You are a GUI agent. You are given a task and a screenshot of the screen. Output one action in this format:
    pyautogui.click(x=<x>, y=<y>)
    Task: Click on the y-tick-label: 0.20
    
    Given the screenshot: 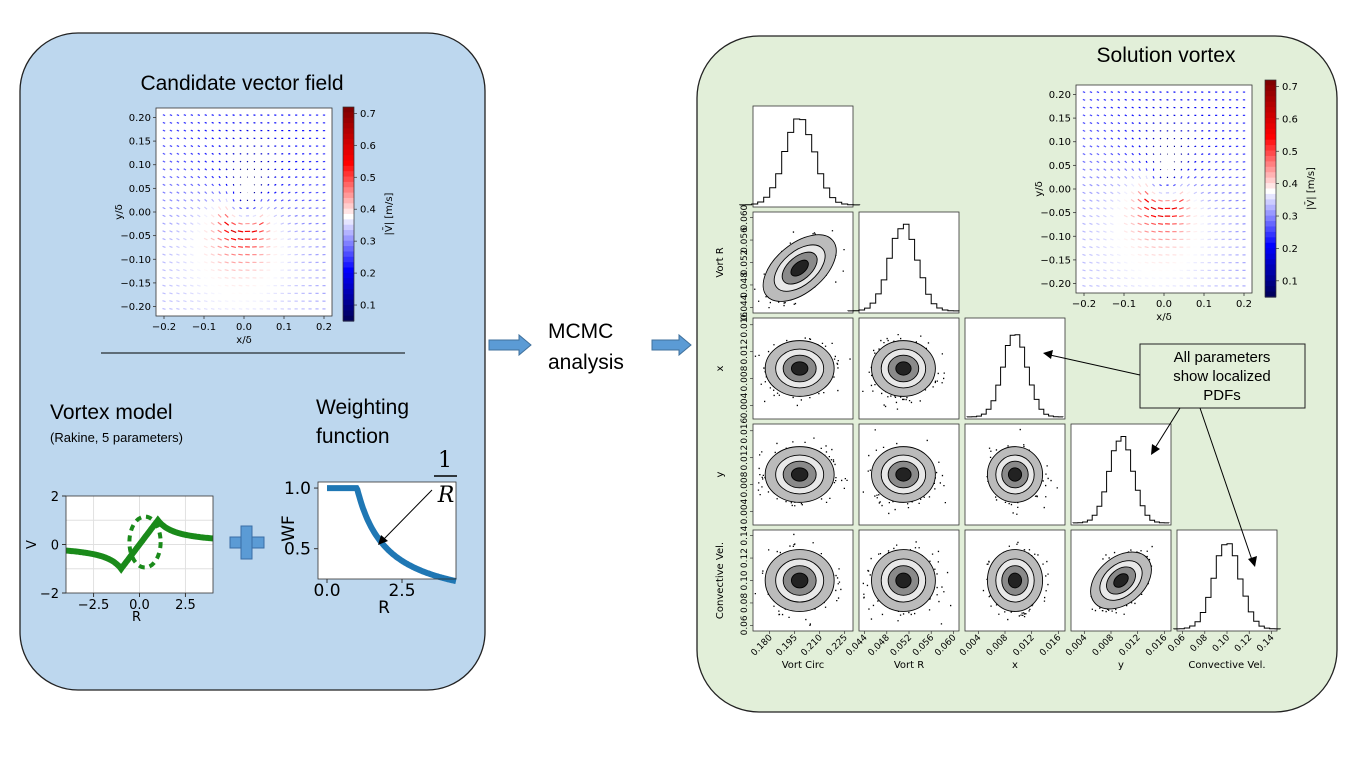 What is the action you would take?
    pyautogui.click(x=1060, y=95)
    